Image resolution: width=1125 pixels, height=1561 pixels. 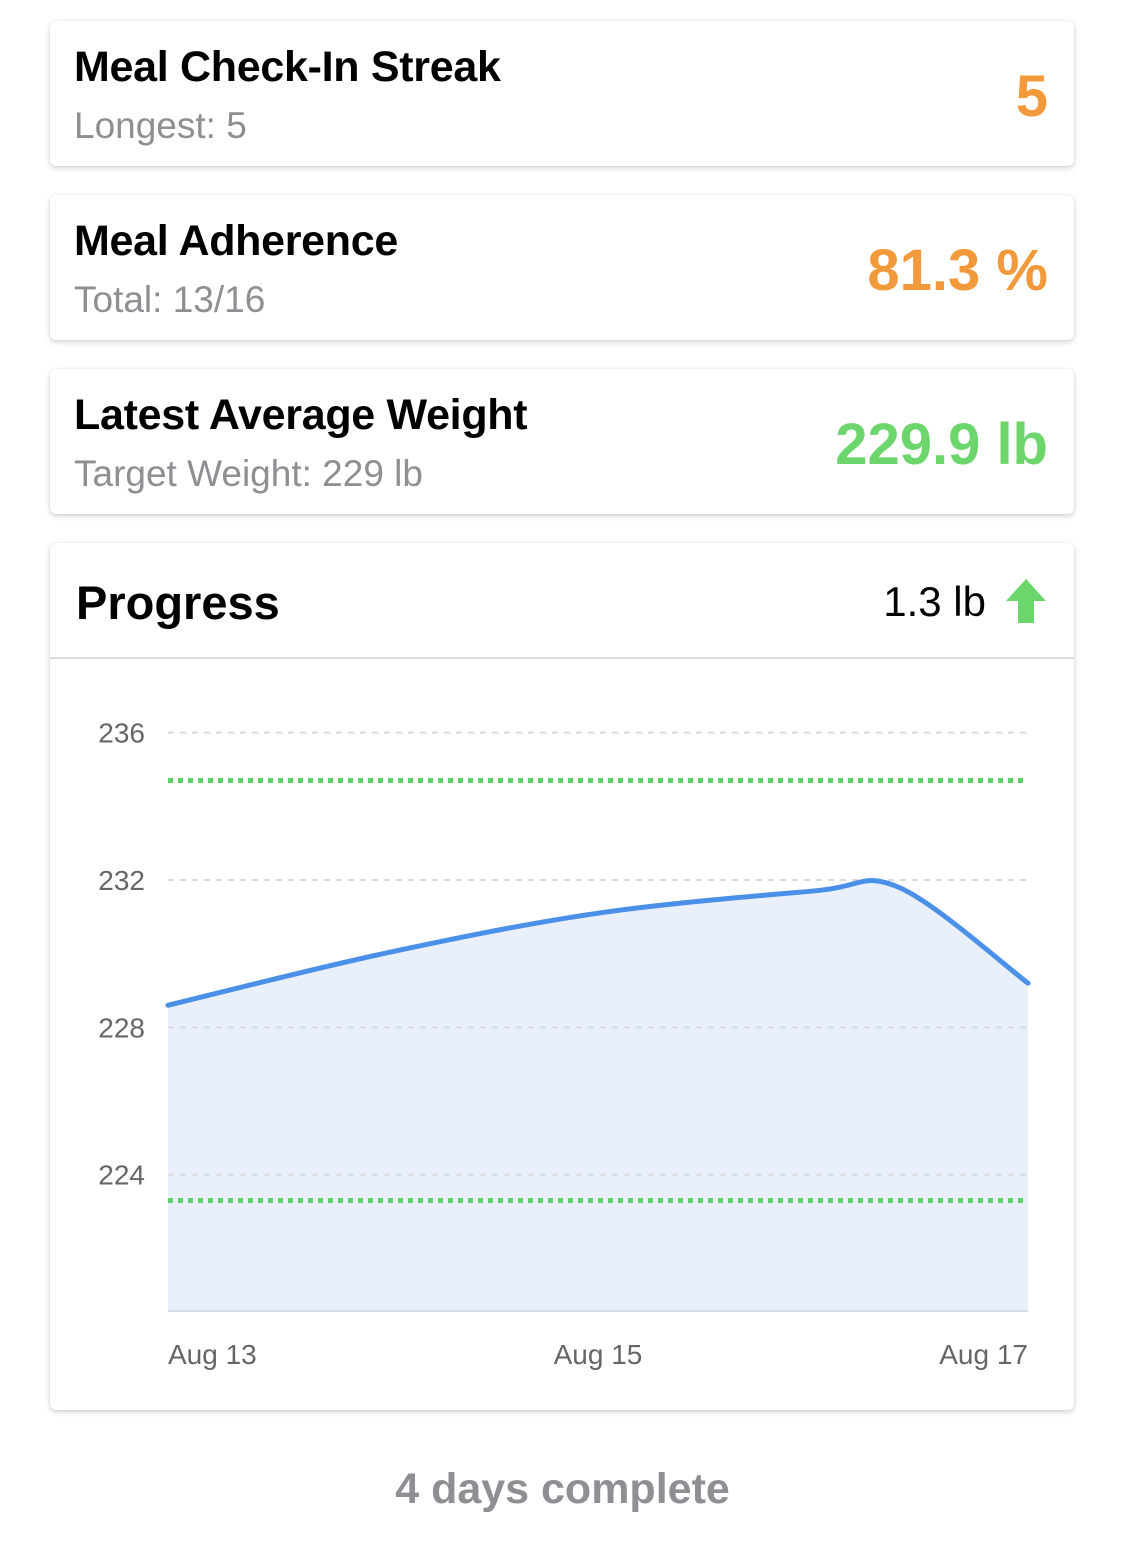 What do you see at coordinates (160, 125) in the screenshot?
I see `streak-longest: Longest: 5` at bounding box center [160, 125].